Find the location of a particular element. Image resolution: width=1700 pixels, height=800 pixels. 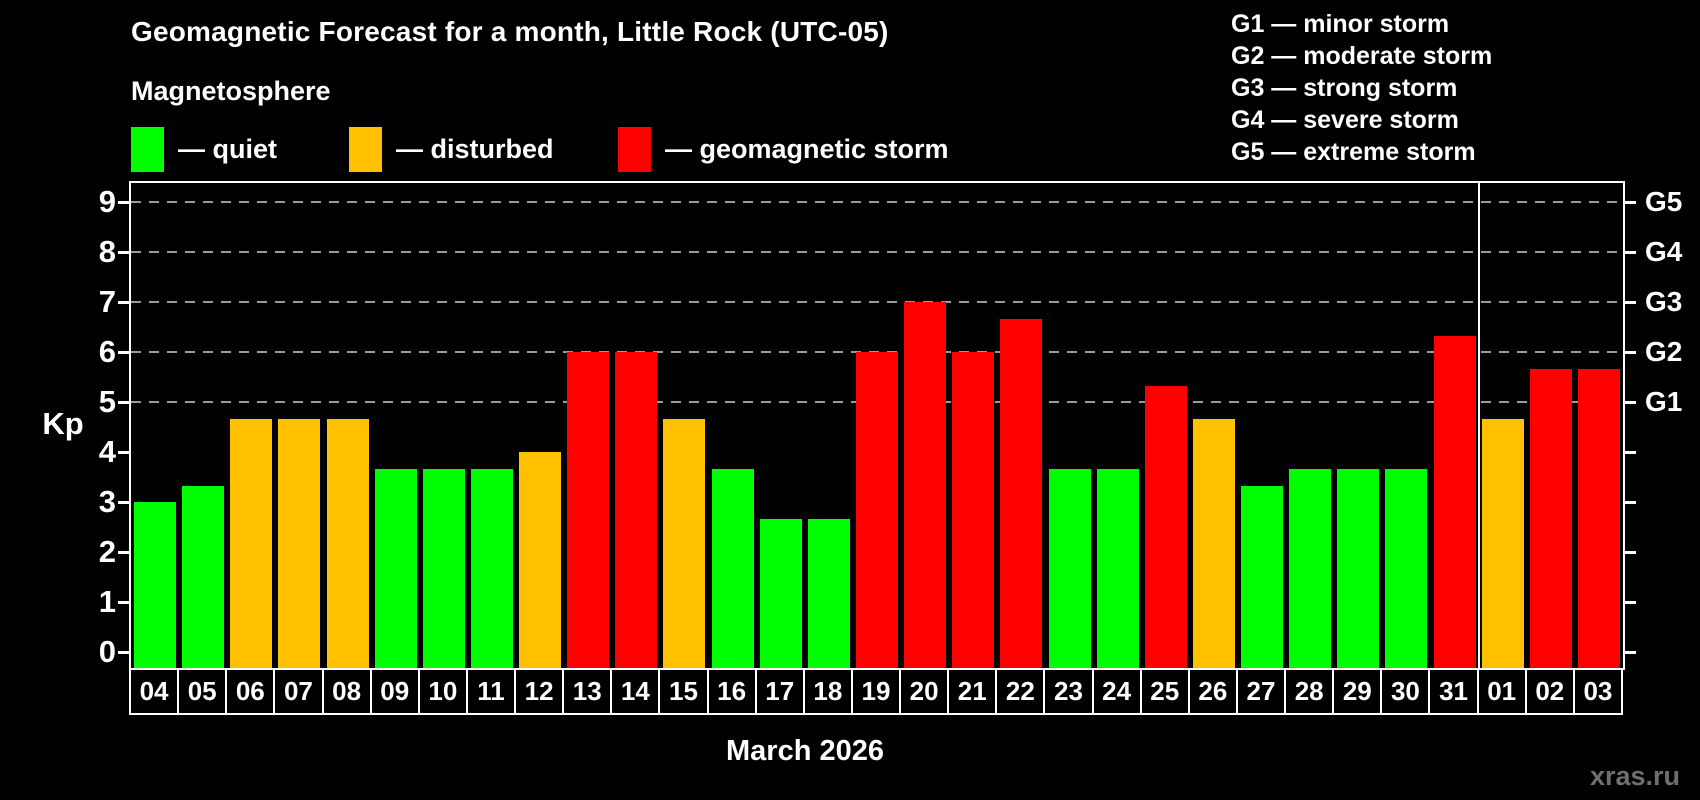

g-axis-label: G1 is located at coordinates (1664, 401).